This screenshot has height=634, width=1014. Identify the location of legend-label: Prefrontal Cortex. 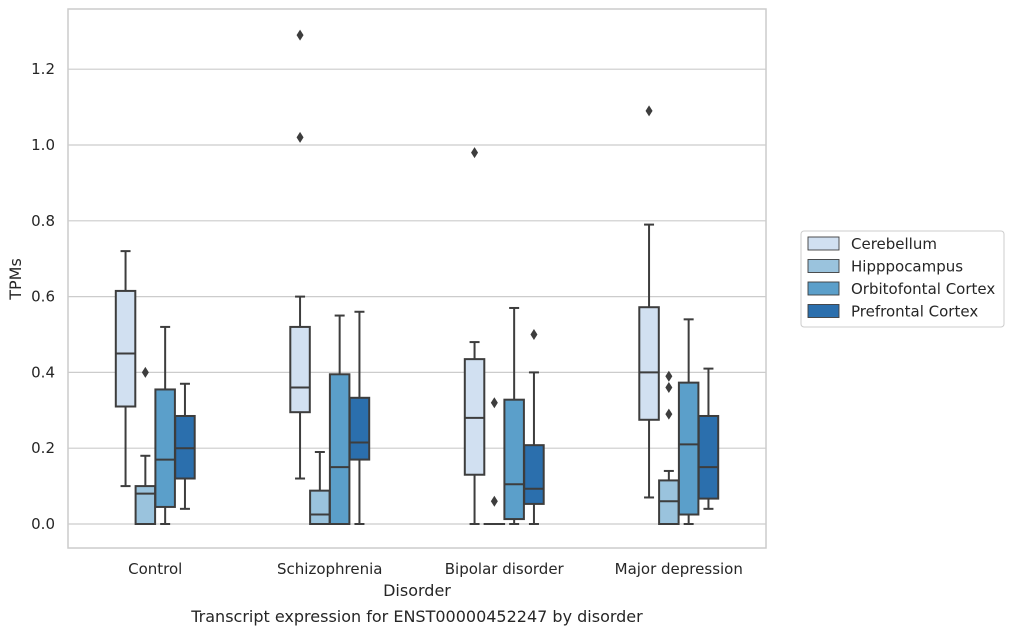
(914, 312).